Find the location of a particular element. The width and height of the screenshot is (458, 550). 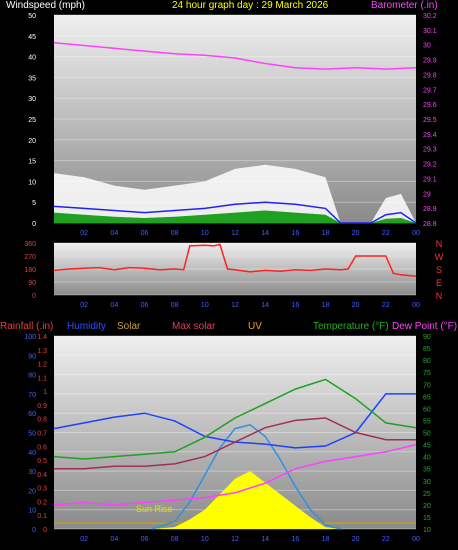

tick-x-dir-3: 08 is located at coordinates (175, 305).